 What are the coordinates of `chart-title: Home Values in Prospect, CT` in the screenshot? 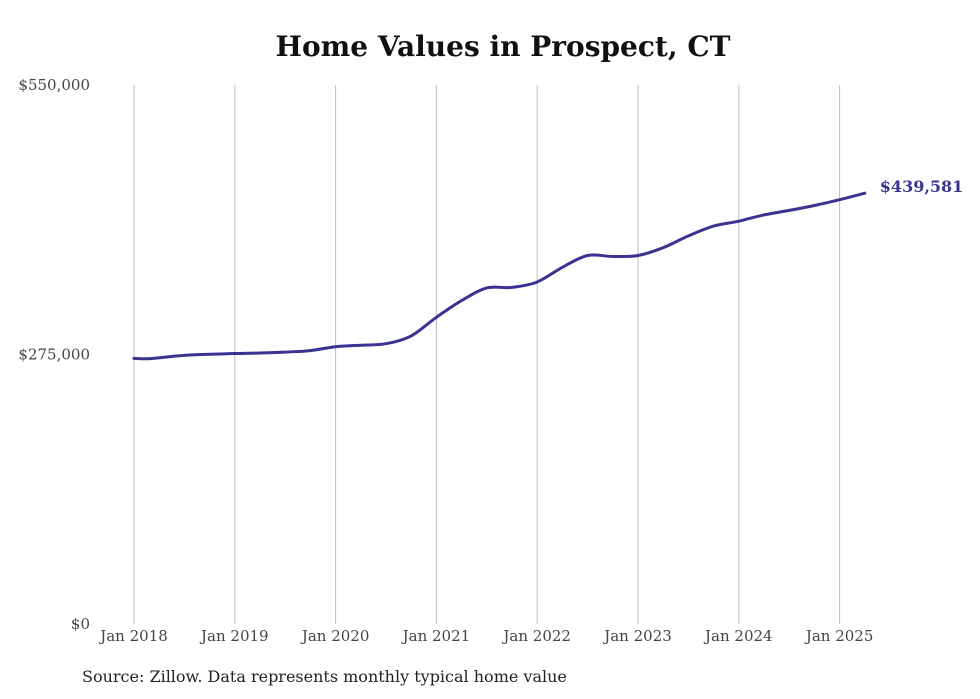 It's located at (503, 46).